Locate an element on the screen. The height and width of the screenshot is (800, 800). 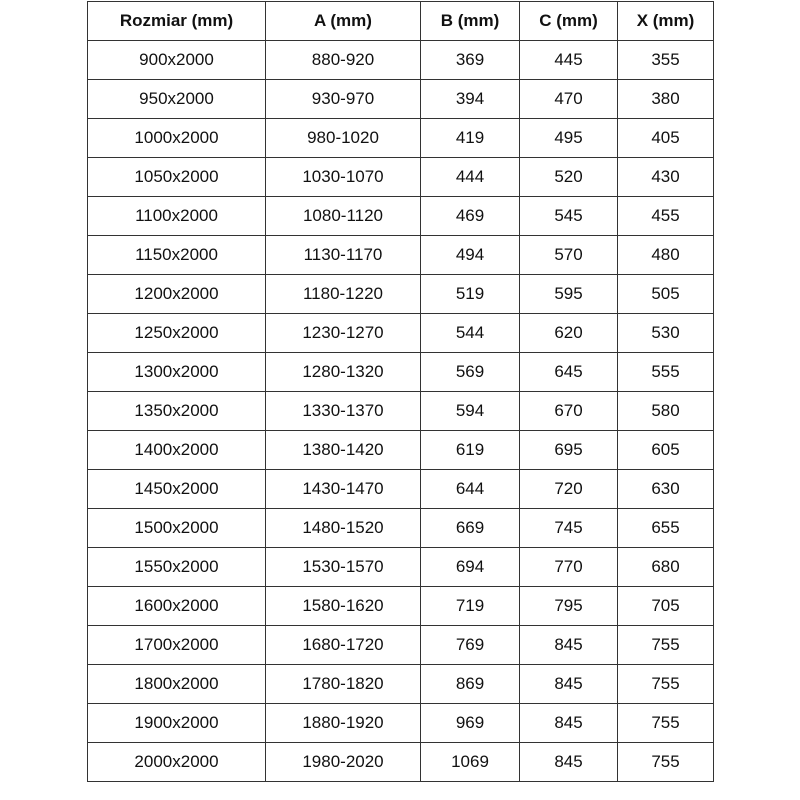
table-cell: 630 is located at coordinates (665, 489).